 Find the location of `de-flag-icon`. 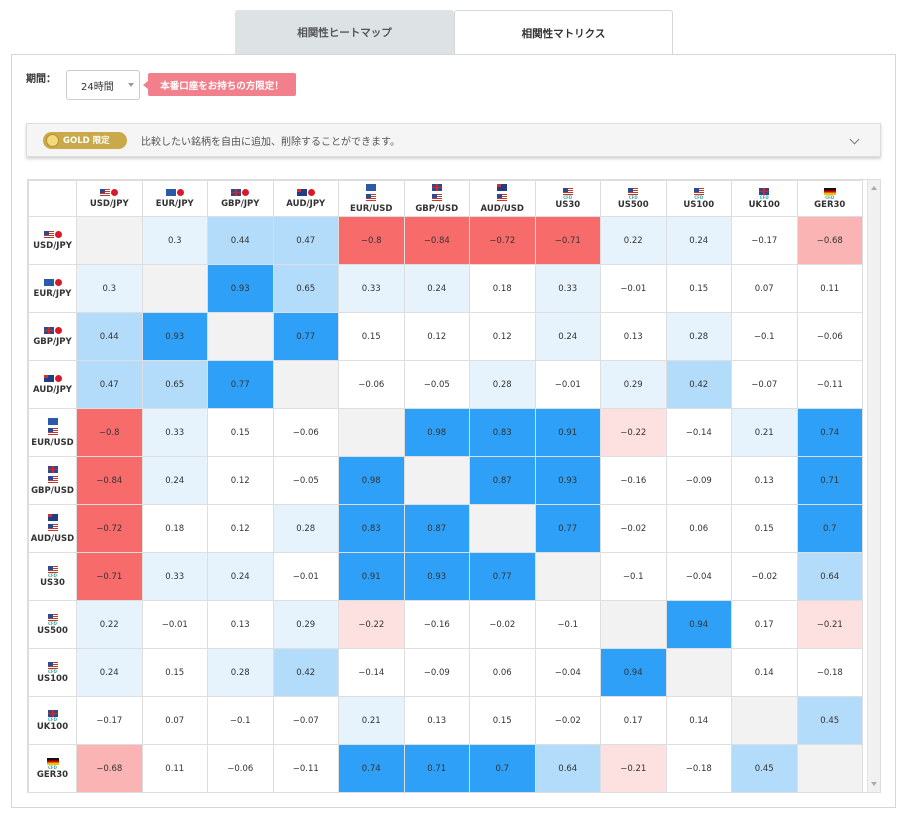

de-flag-icon is located at coordinates (829, 191).